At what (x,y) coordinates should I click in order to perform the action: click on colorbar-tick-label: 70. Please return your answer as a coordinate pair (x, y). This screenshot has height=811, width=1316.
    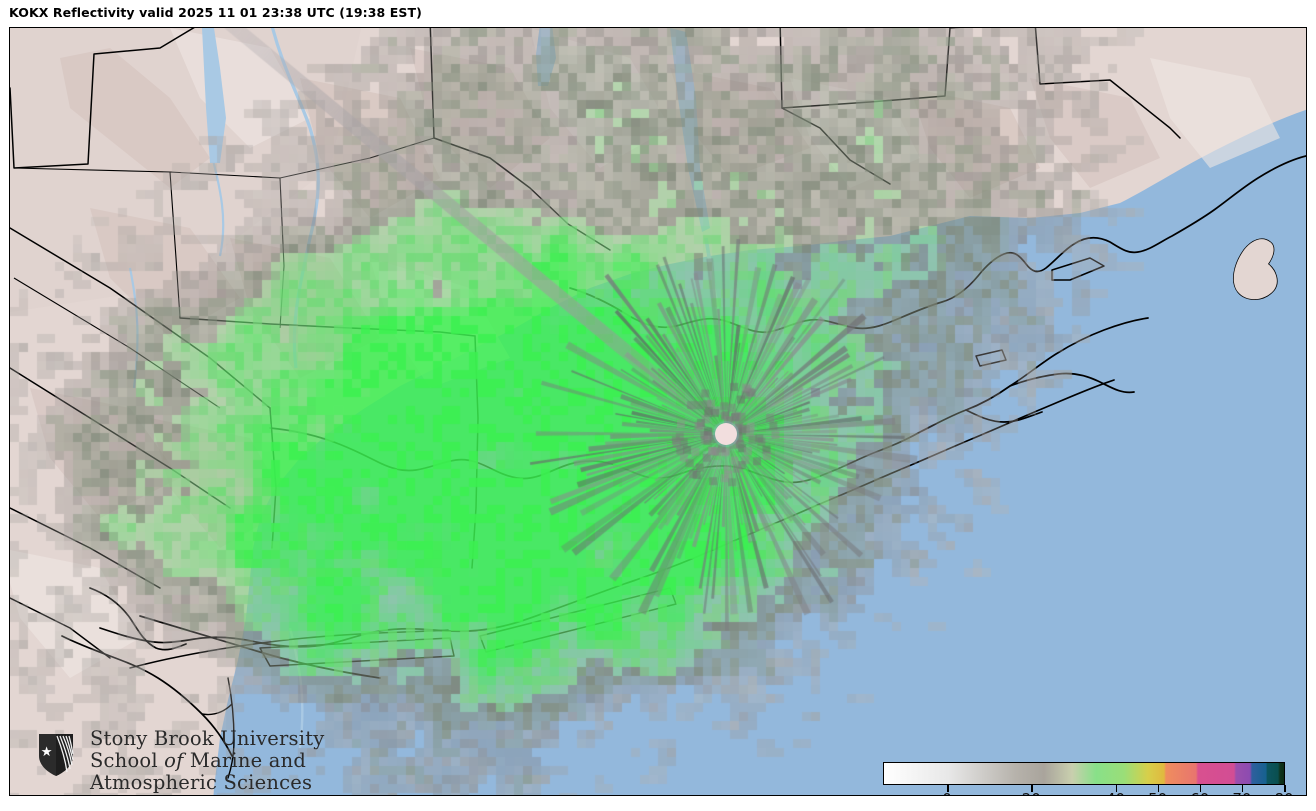
    Looking at the image, I should click on (1241, 792).